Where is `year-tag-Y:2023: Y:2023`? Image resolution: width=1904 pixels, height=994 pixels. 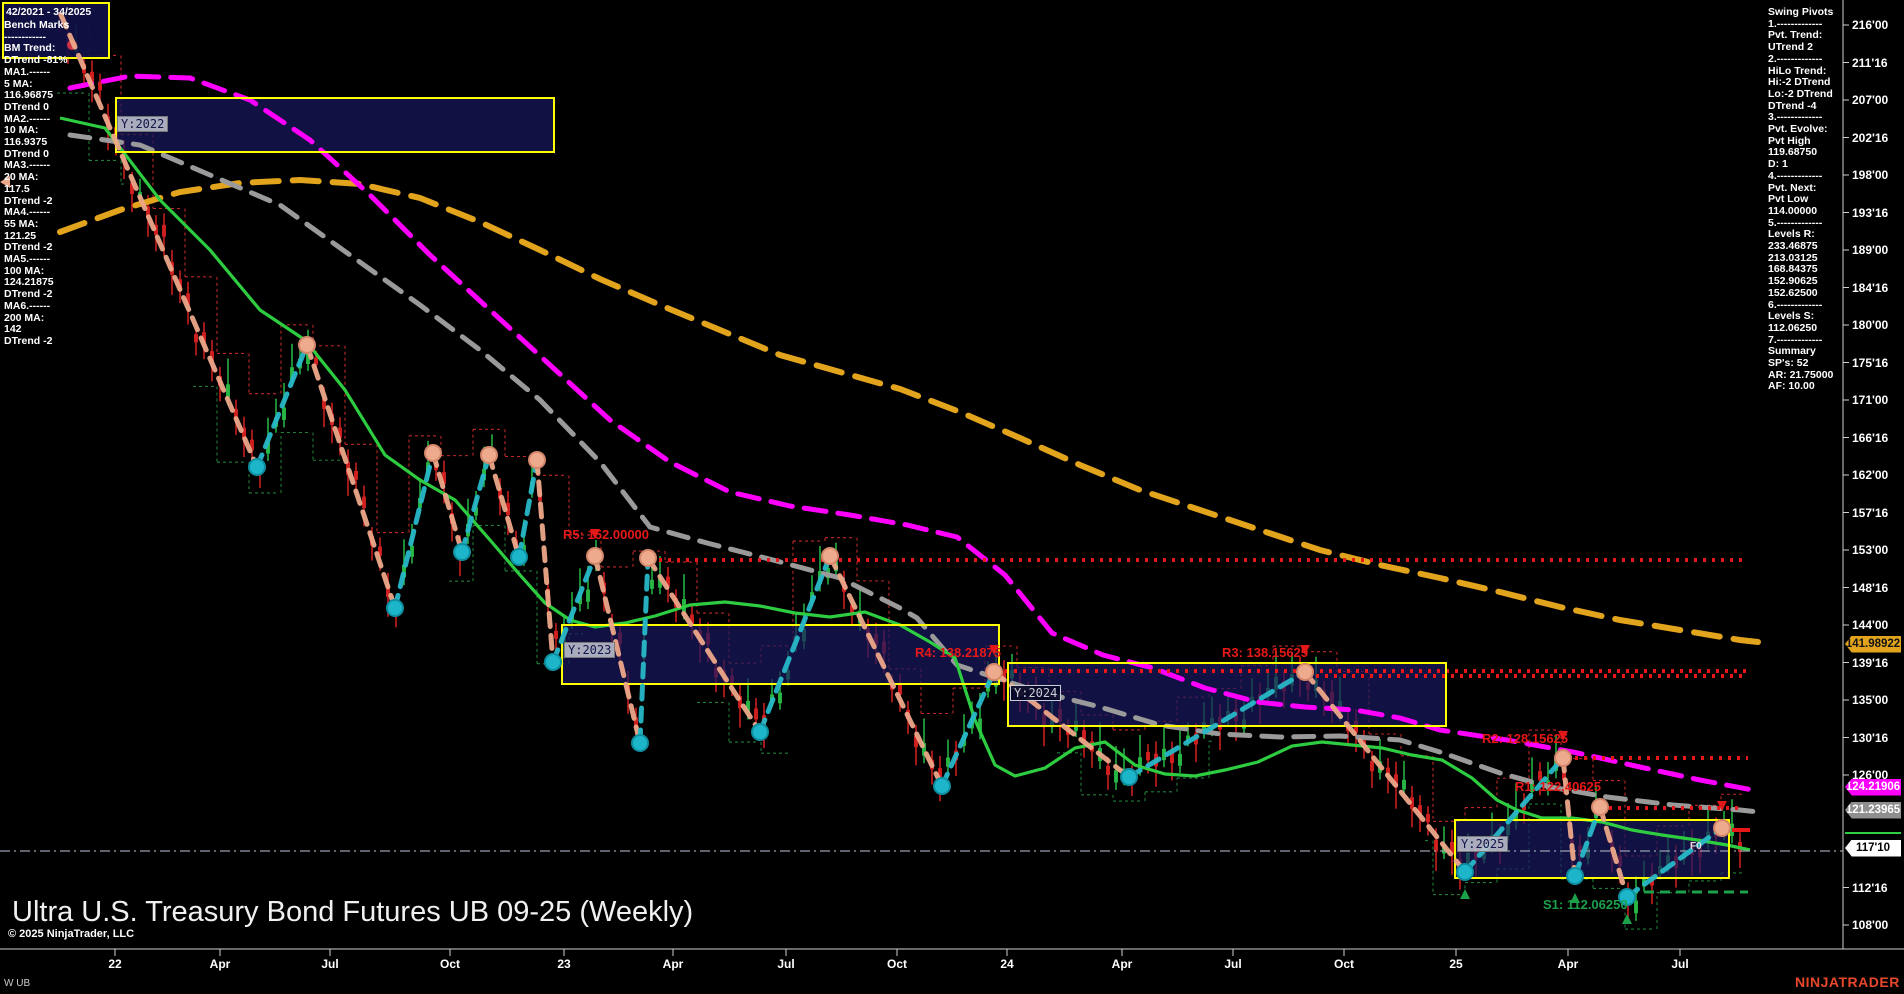
year-tag-Y:2023: Y:2023 is located at coordinates (590, 650).